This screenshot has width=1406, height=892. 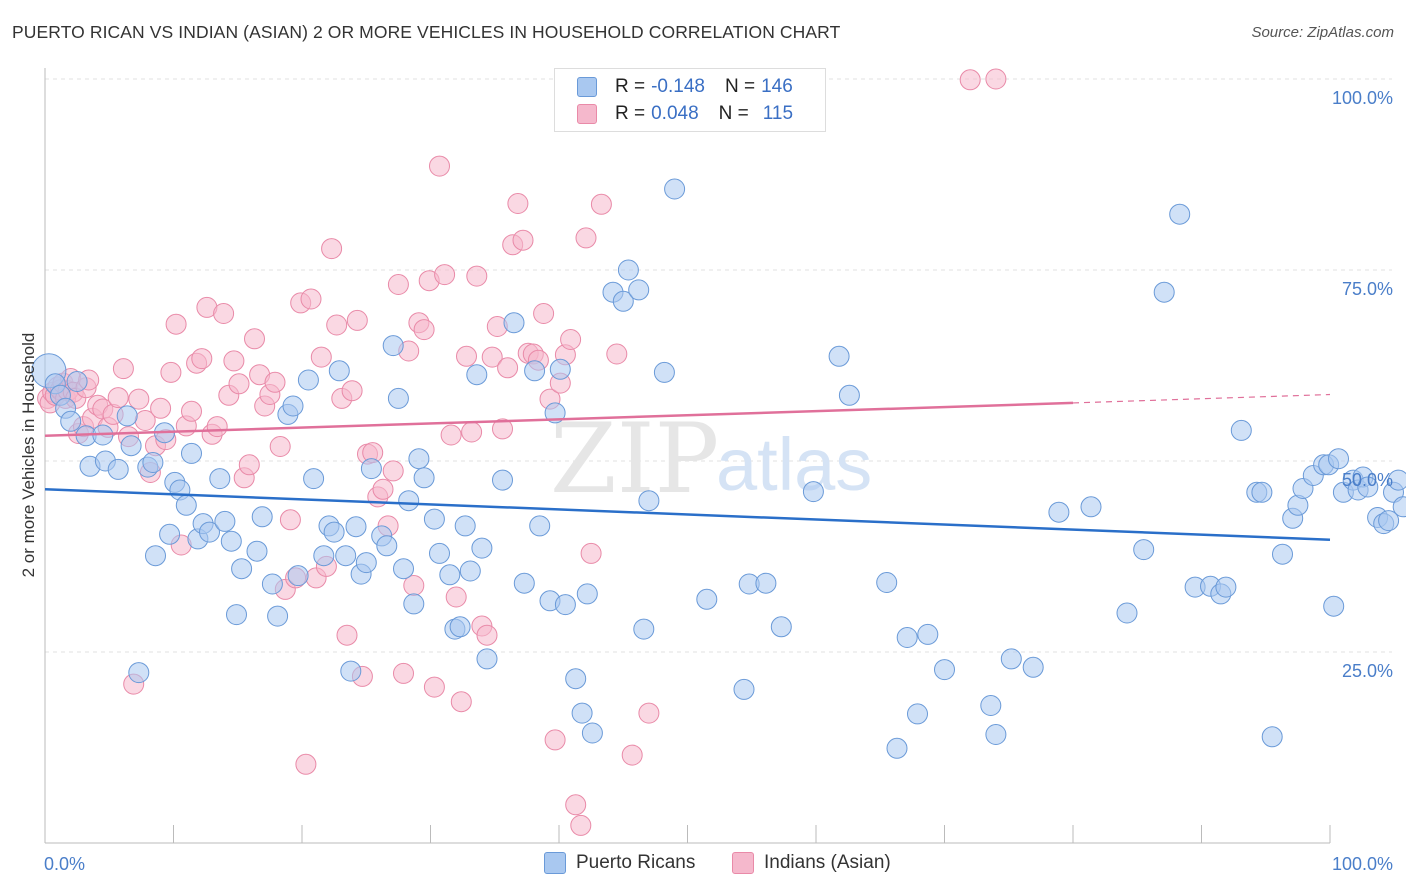 I want to click on y-tick-label: 75.0%, so click(x=1367, y=289).